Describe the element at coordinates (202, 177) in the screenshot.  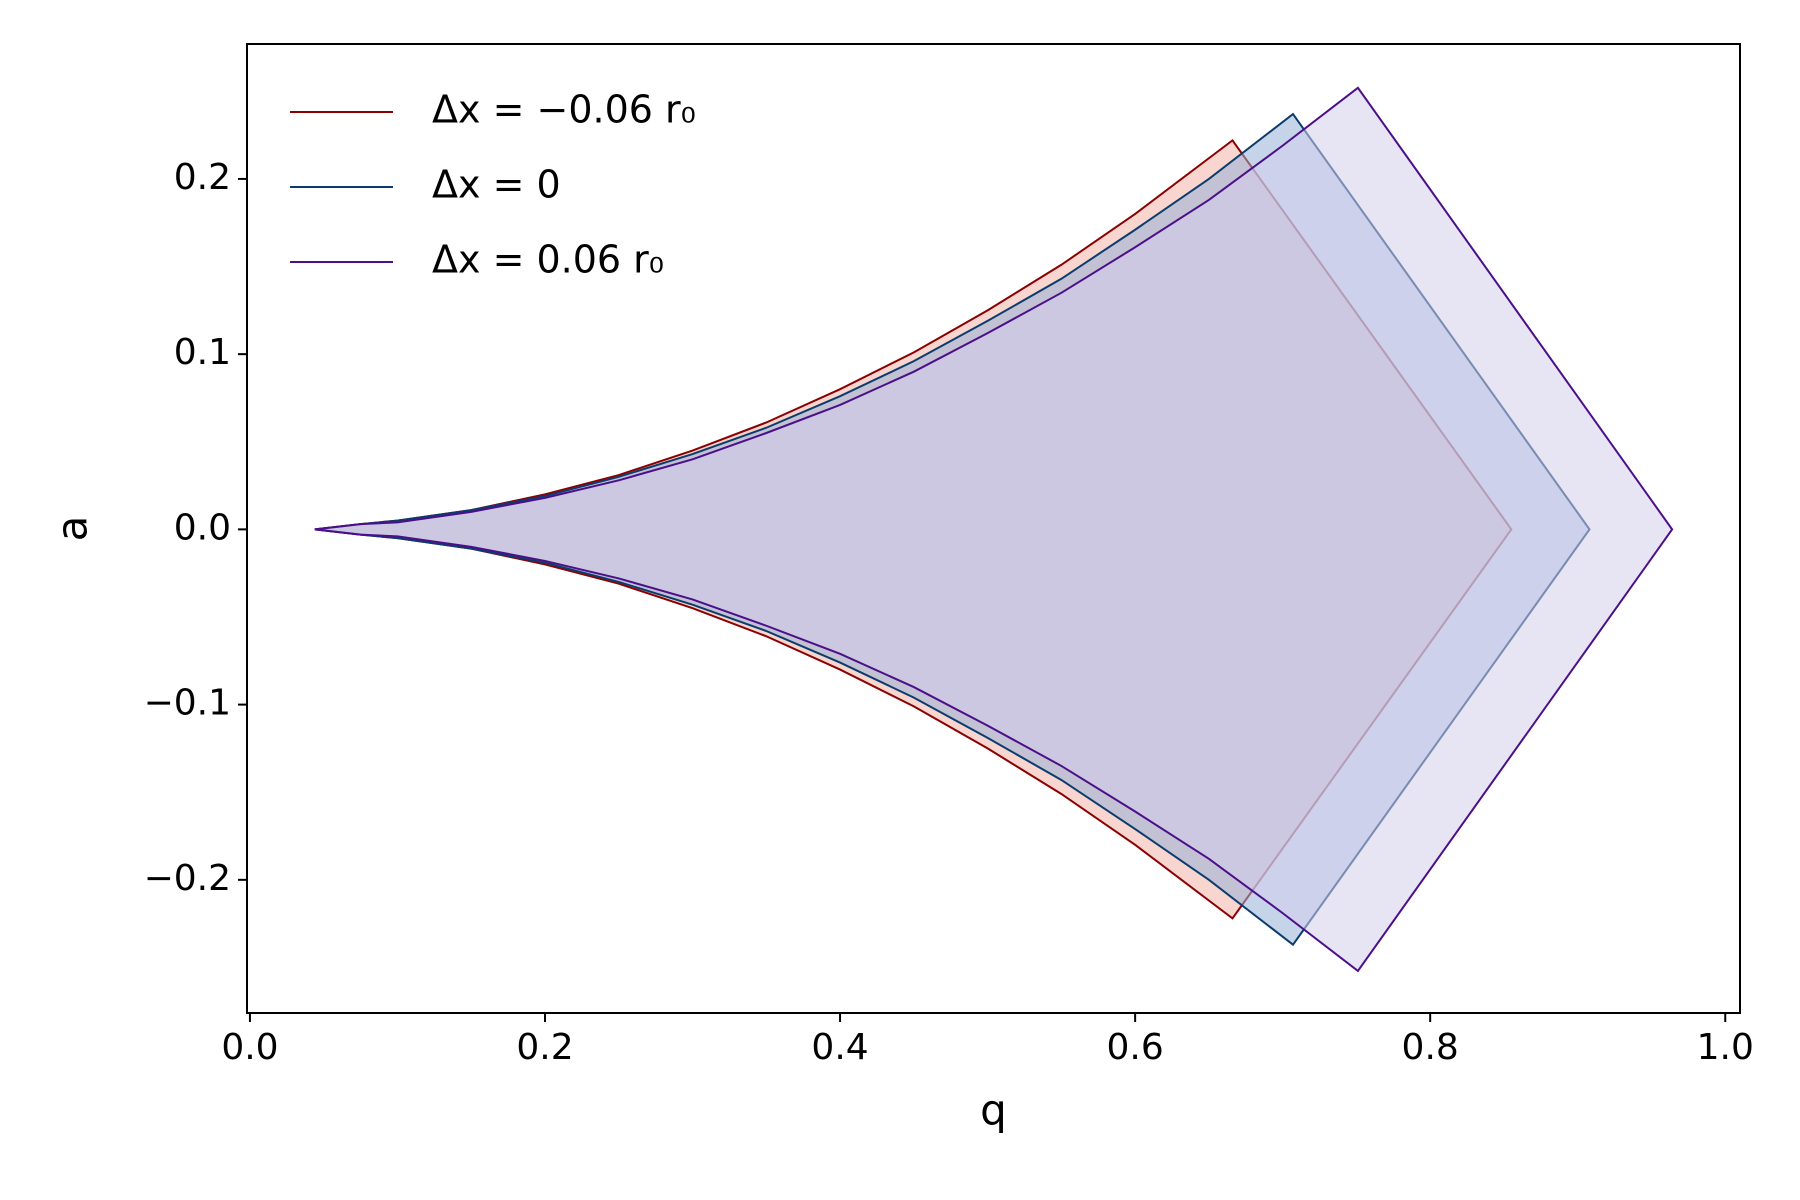
I see `y-tick-label: 0.2` at that location.